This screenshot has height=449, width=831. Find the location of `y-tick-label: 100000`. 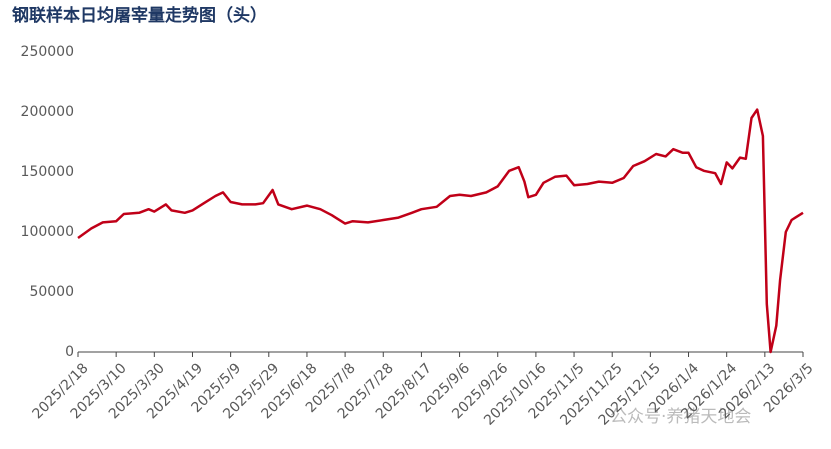

y-tick-label: 100000 is located at coordinates (47, 232).